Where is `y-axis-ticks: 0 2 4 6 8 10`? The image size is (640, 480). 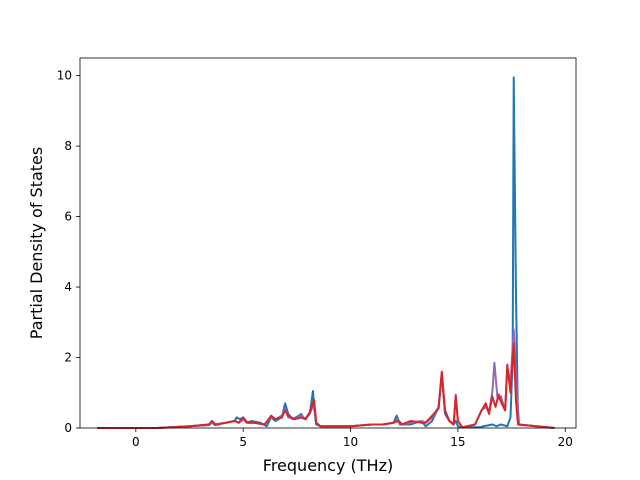 y-axis-ticks: 0 2 4 6 8 10 is located at coordinates (68, 252).